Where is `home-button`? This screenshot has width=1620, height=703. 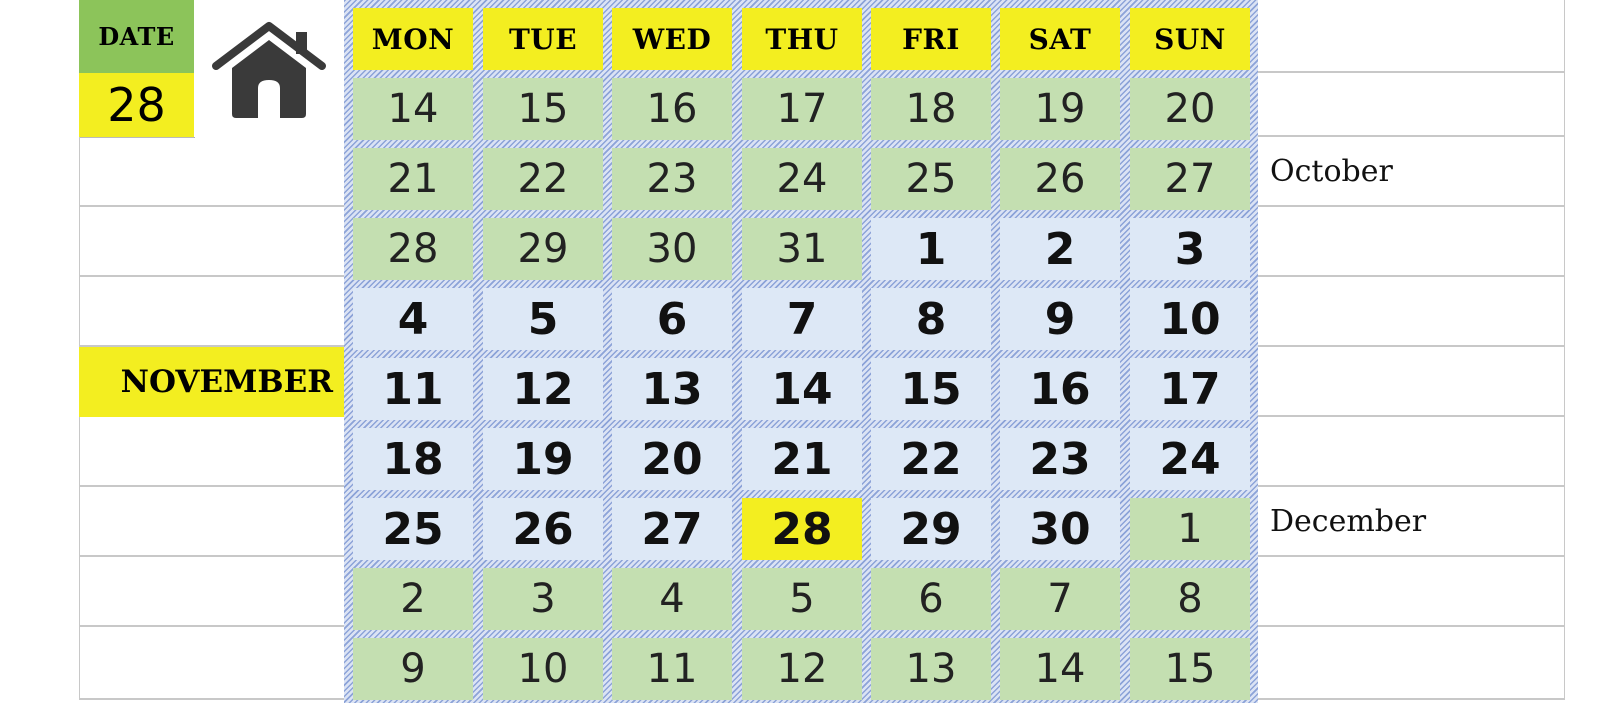 home-button is located at coordinates (269, 68).